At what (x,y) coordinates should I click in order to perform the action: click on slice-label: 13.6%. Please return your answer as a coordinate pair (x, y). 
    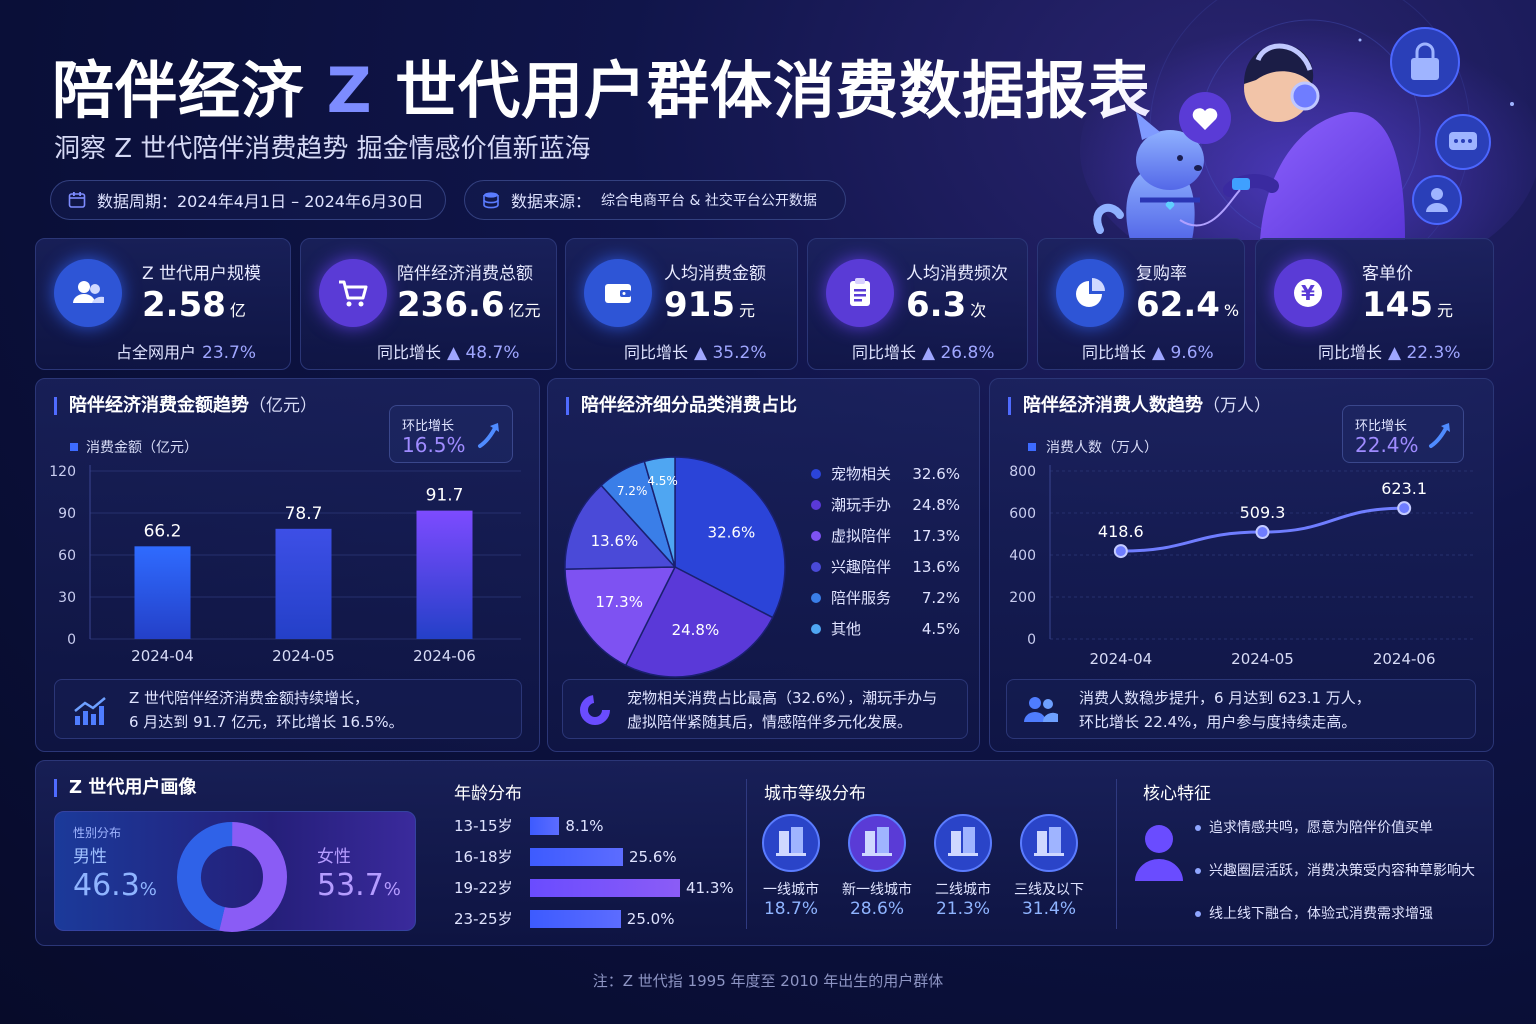
    Looking at the image, I should click on (615, 541).